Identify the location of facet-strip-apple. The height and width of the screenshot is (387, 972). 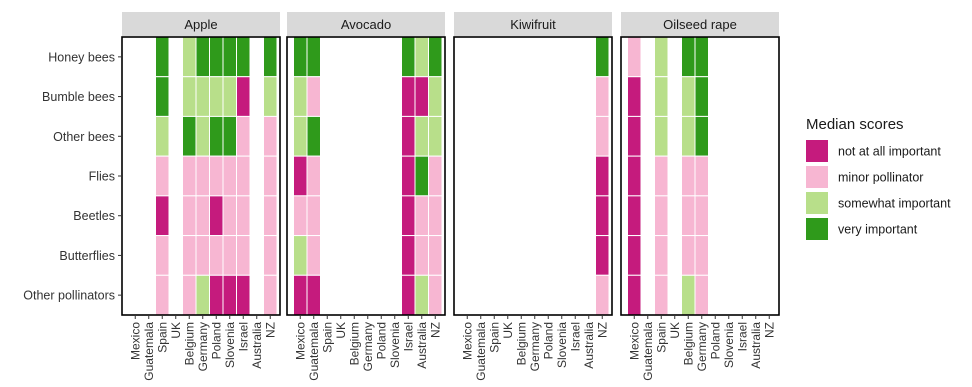
(201, 24).